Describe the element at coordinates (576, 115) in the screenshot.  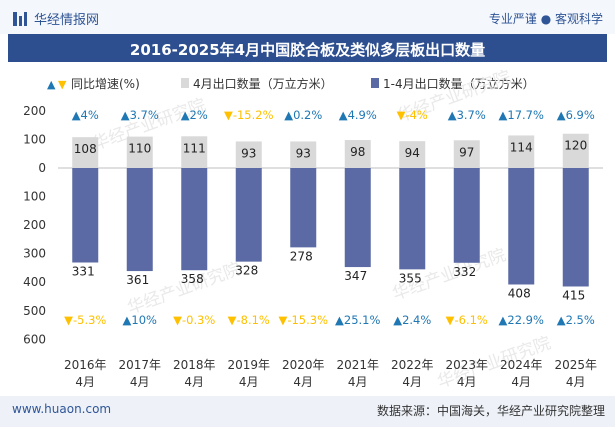
I see `growth-april-label: ▲6.9%` at that location.